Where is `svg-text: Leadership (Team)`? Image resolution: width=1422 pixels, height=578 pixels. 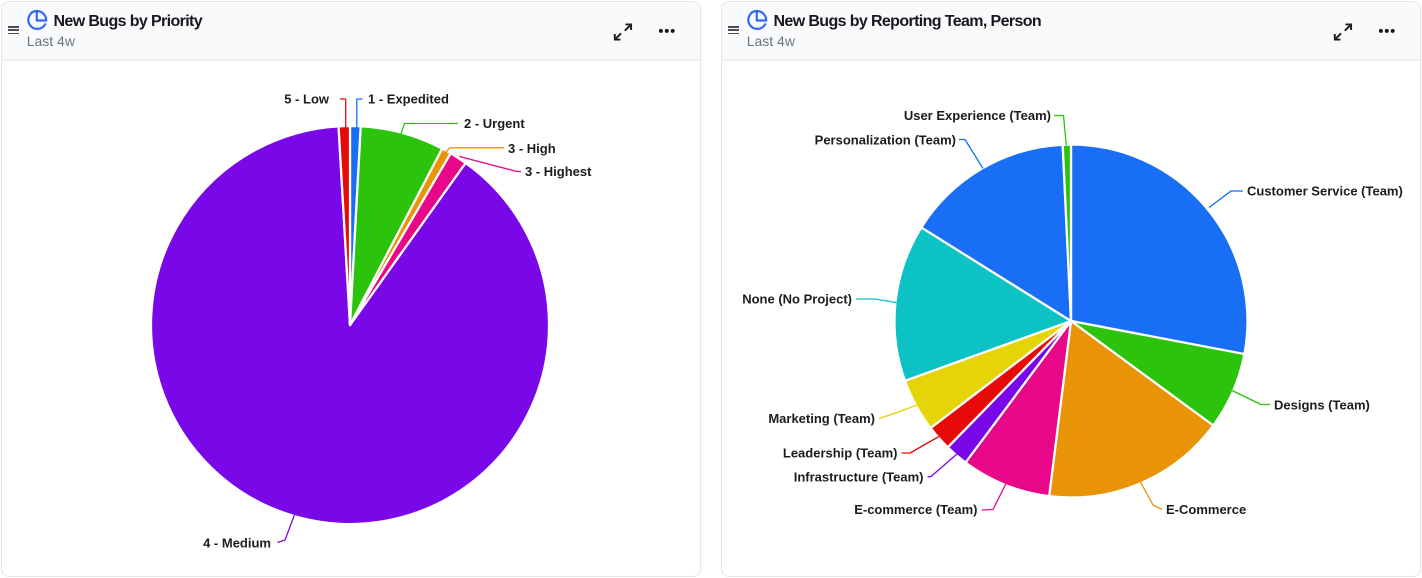 svg-text: Leadership (Team) is located at coordinates (840, 453).